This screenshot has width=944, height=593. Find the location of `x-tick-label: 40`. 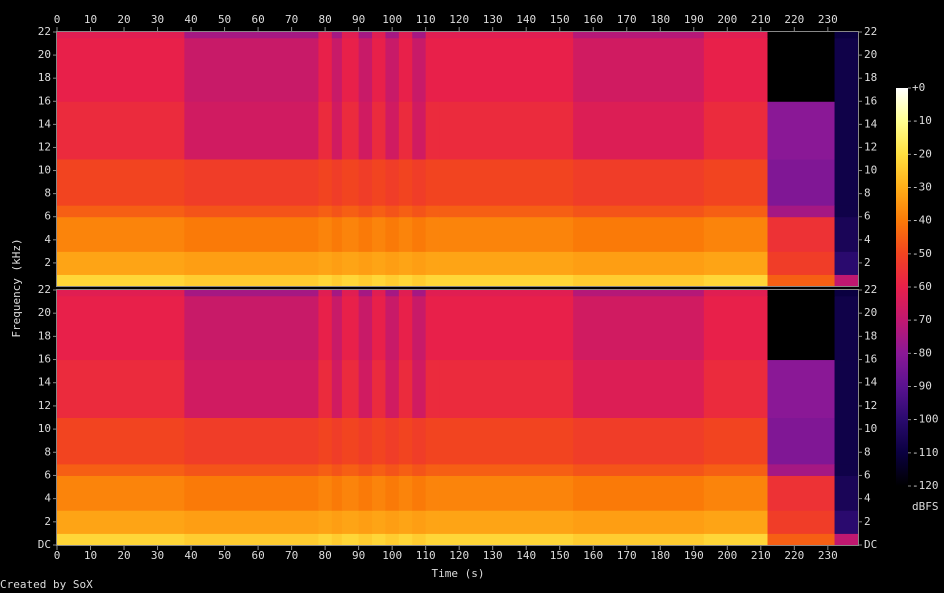

x-tick-label: 40 is located at coordinates (190, 555).